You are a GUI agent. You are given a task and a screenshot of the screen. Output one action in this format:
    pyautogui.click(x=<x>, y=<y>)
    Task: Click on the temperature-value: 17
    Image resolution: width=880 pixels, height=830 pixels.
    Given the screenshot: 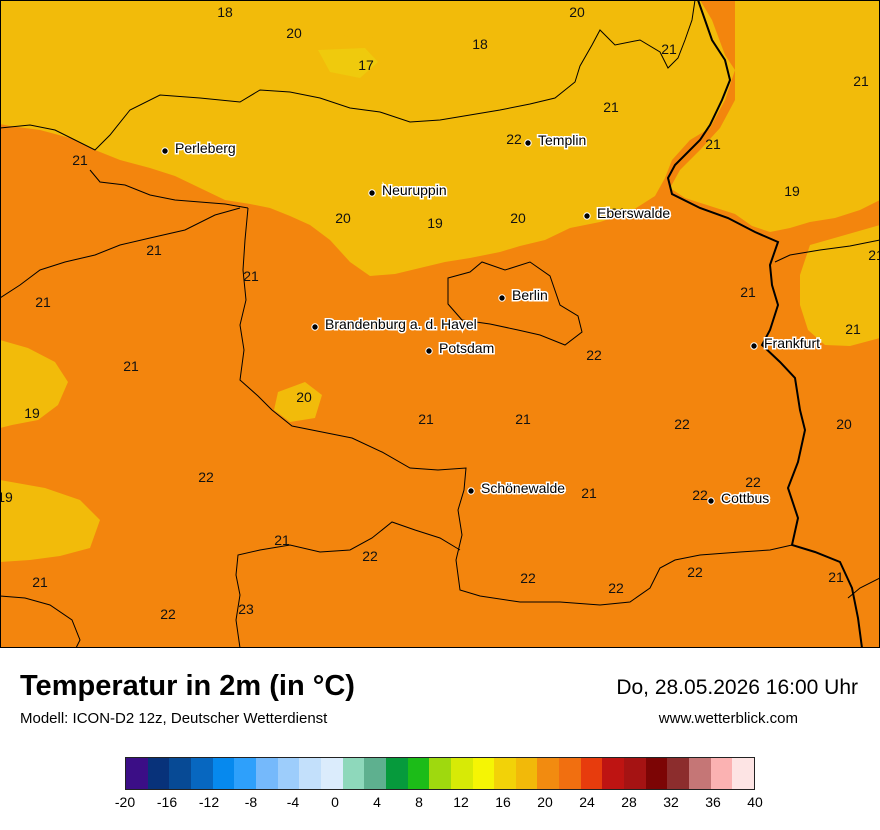 What is the action you would take?
    pyautogui.click(x=366, y=65)
    